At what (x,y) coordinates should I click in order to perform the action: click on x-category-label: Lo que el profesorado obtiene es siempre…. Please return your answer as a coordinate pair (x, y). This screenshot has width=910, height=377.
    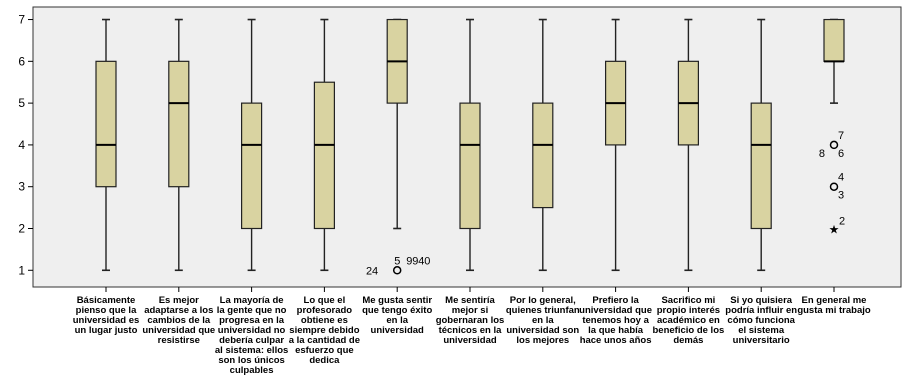
    Looking at the image, I should click on (324, 331).